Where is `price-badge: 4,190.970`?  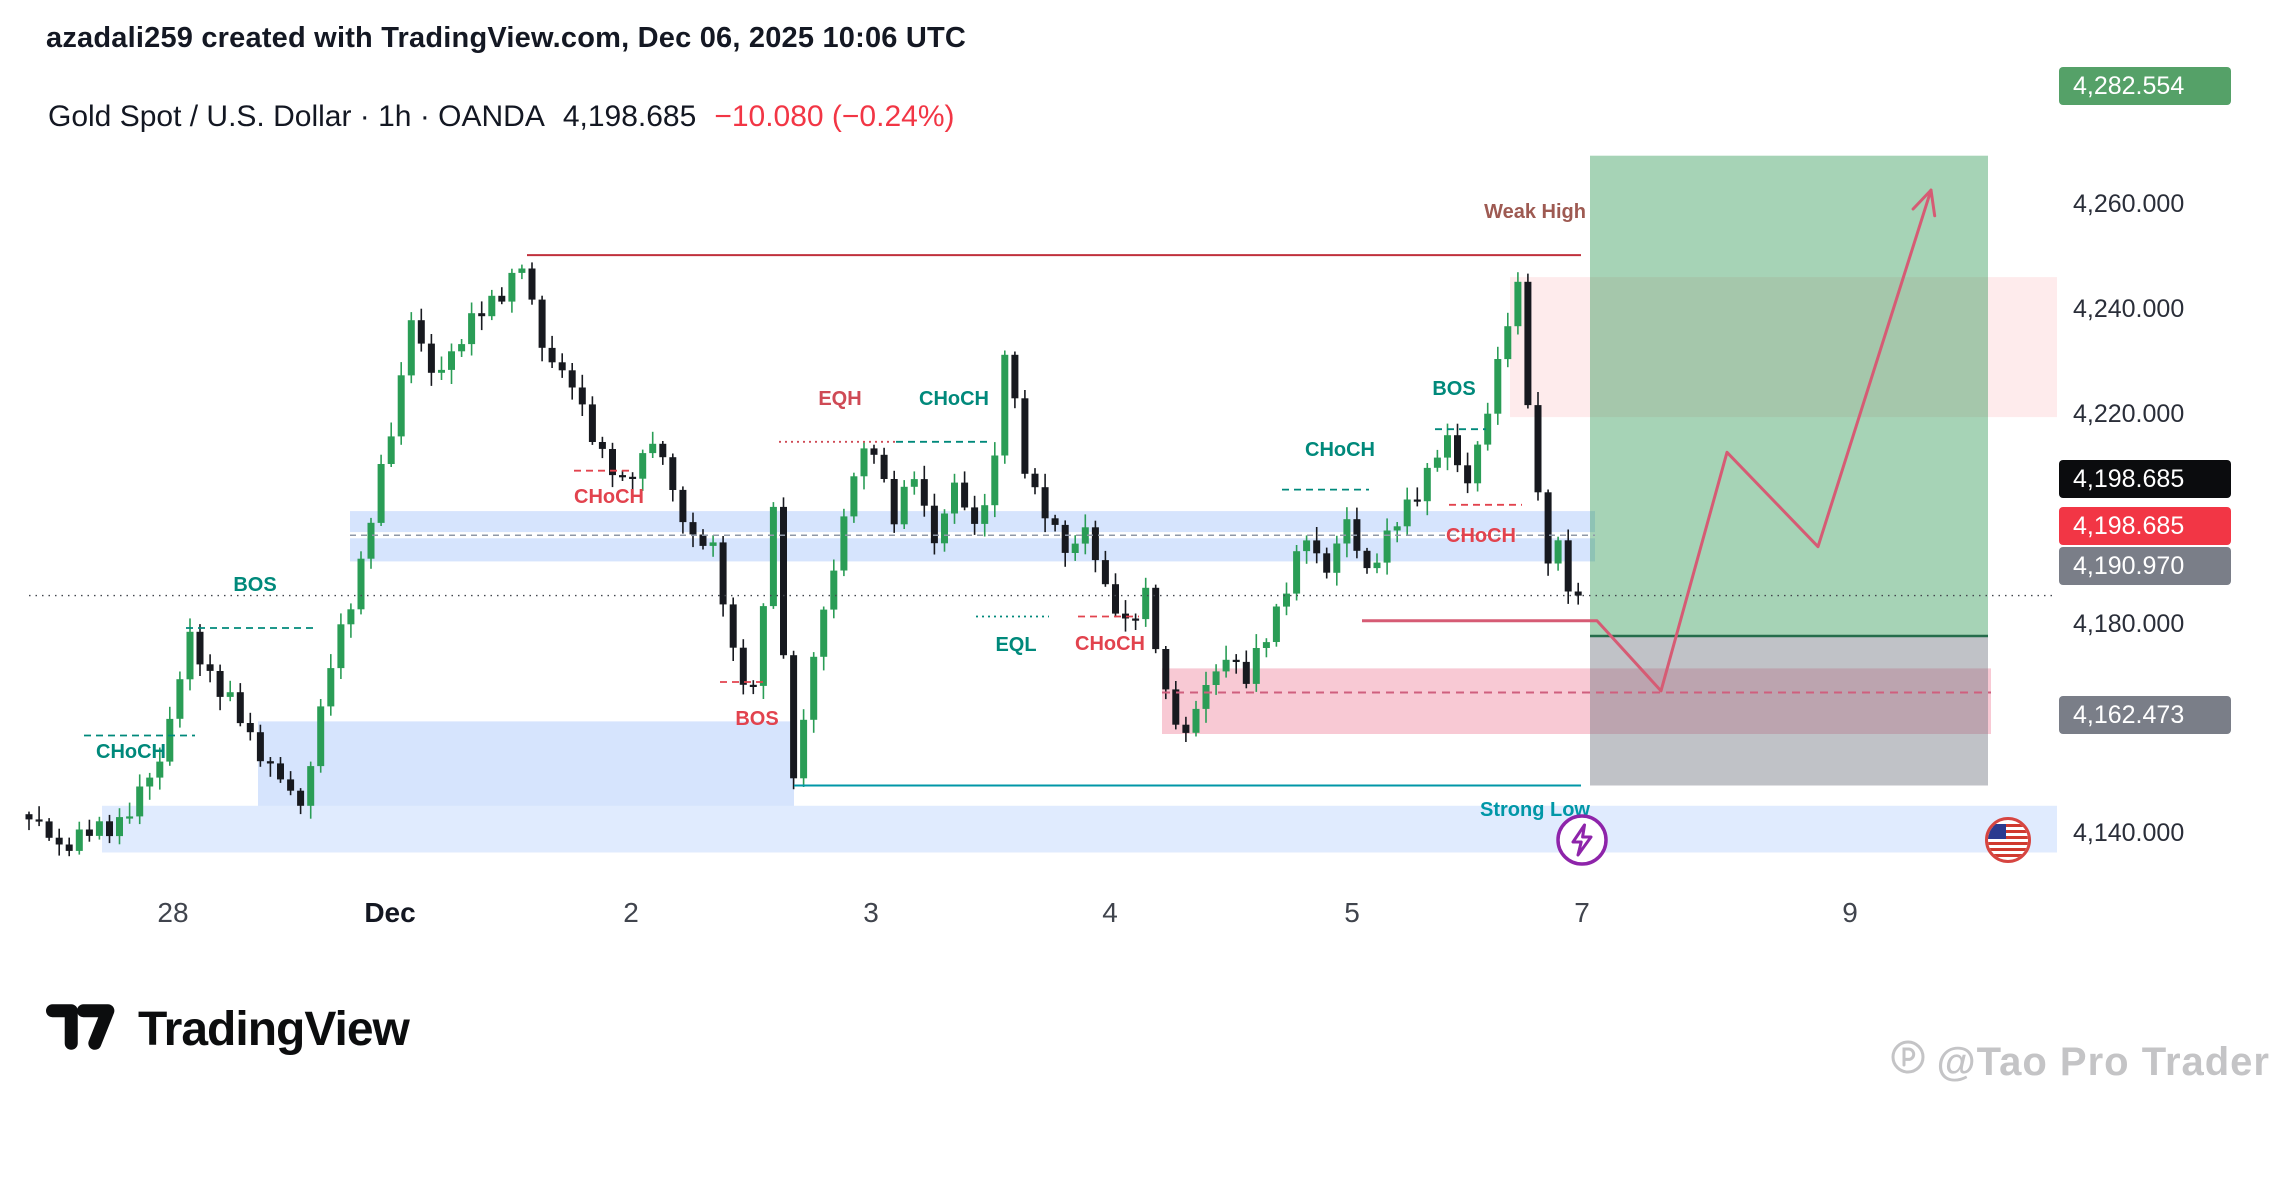 price-badge: 4,190.970 is located at coordinates (2145, 566).